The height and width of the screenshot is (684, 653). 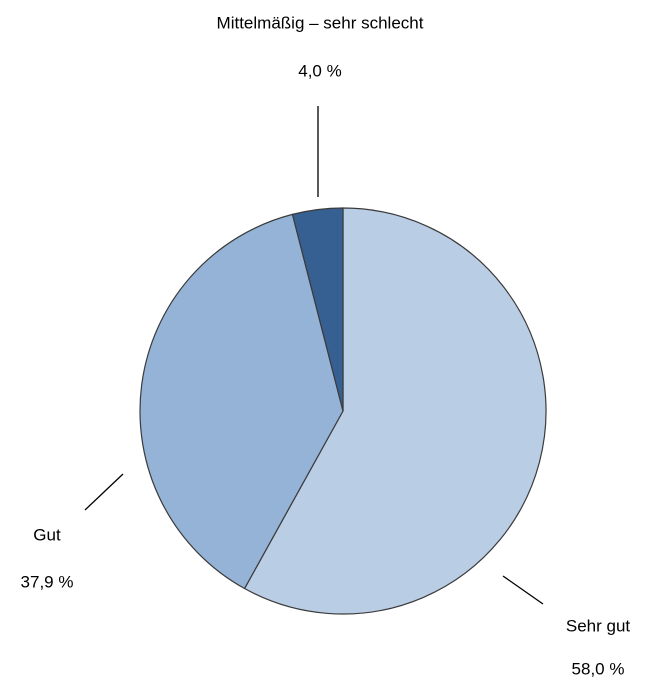 What do you see at coordinates (598, 625) in the screenshot?
I see `category-label: Sehr gut` at bounding box center [598, 625].